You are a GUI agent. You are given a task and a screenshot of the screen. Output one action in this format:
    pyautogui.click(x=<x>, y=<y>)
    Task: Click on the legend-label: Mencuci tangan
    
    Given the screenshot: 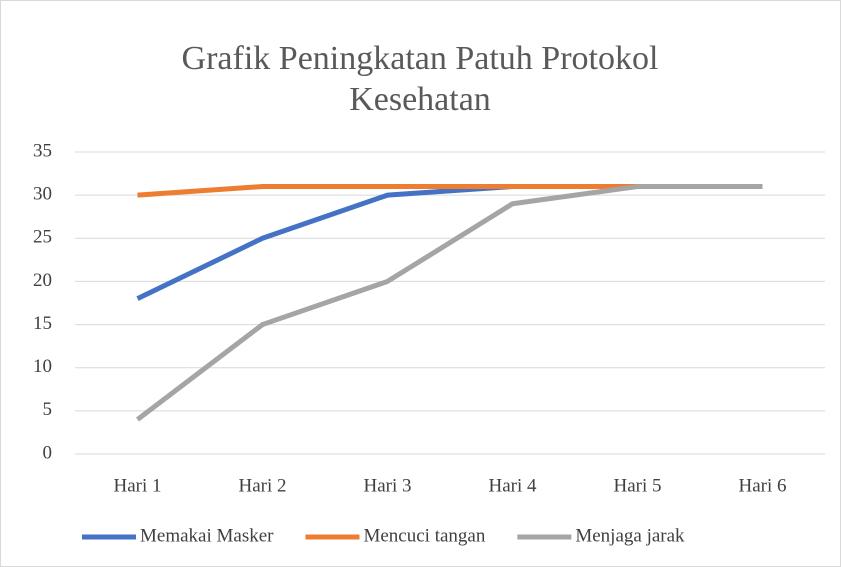 What is the action you would take?
    pyautogui.click(x=424, y=535)
    